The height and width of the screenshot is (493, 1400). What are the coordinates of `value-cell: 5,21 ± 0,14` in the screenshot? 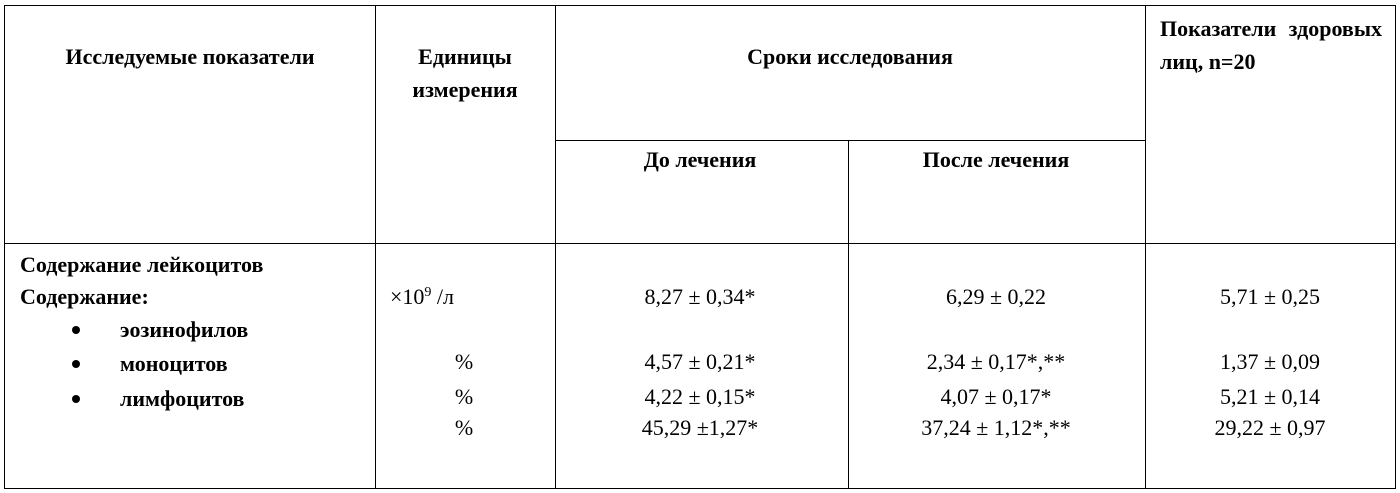 It's located at (1270, 396).